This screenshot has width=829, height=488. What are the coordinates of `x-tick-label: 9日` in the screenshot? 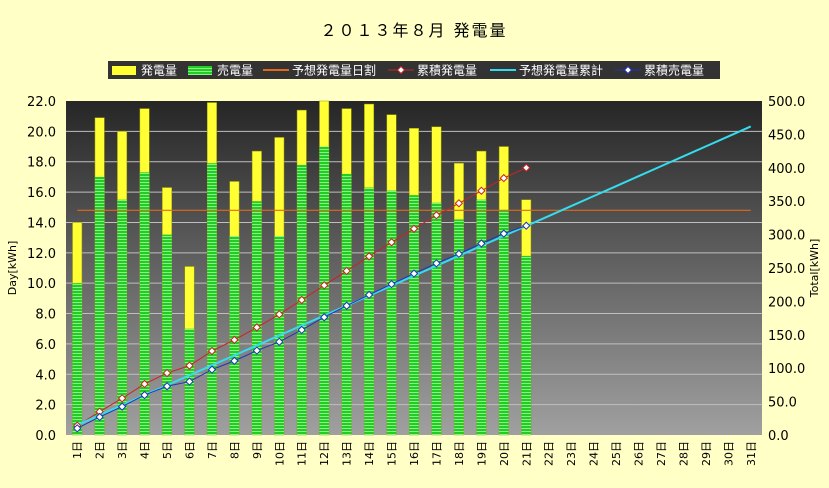 It's located at (257, 450).